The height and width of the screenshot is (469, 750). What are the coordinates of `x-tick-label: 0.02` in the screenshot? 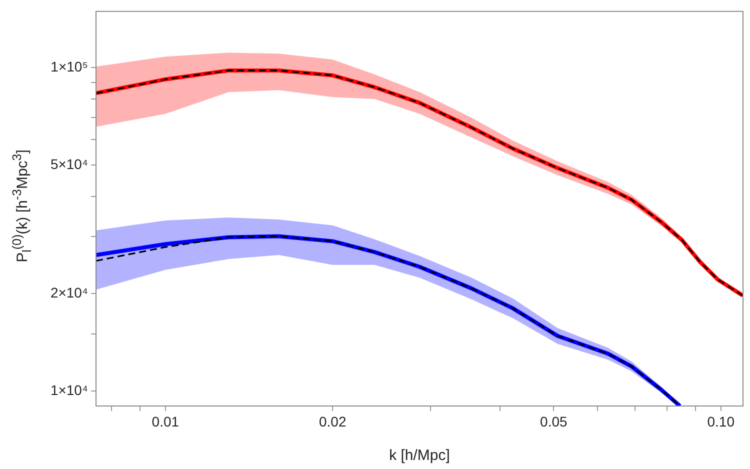 It's located at (332, 421).